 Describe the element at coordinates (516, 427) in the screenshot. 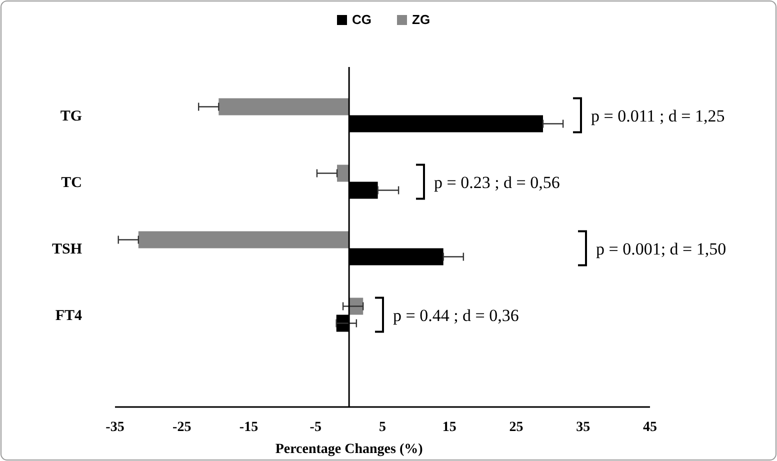

I see `x-tick-label: 25` at that location.